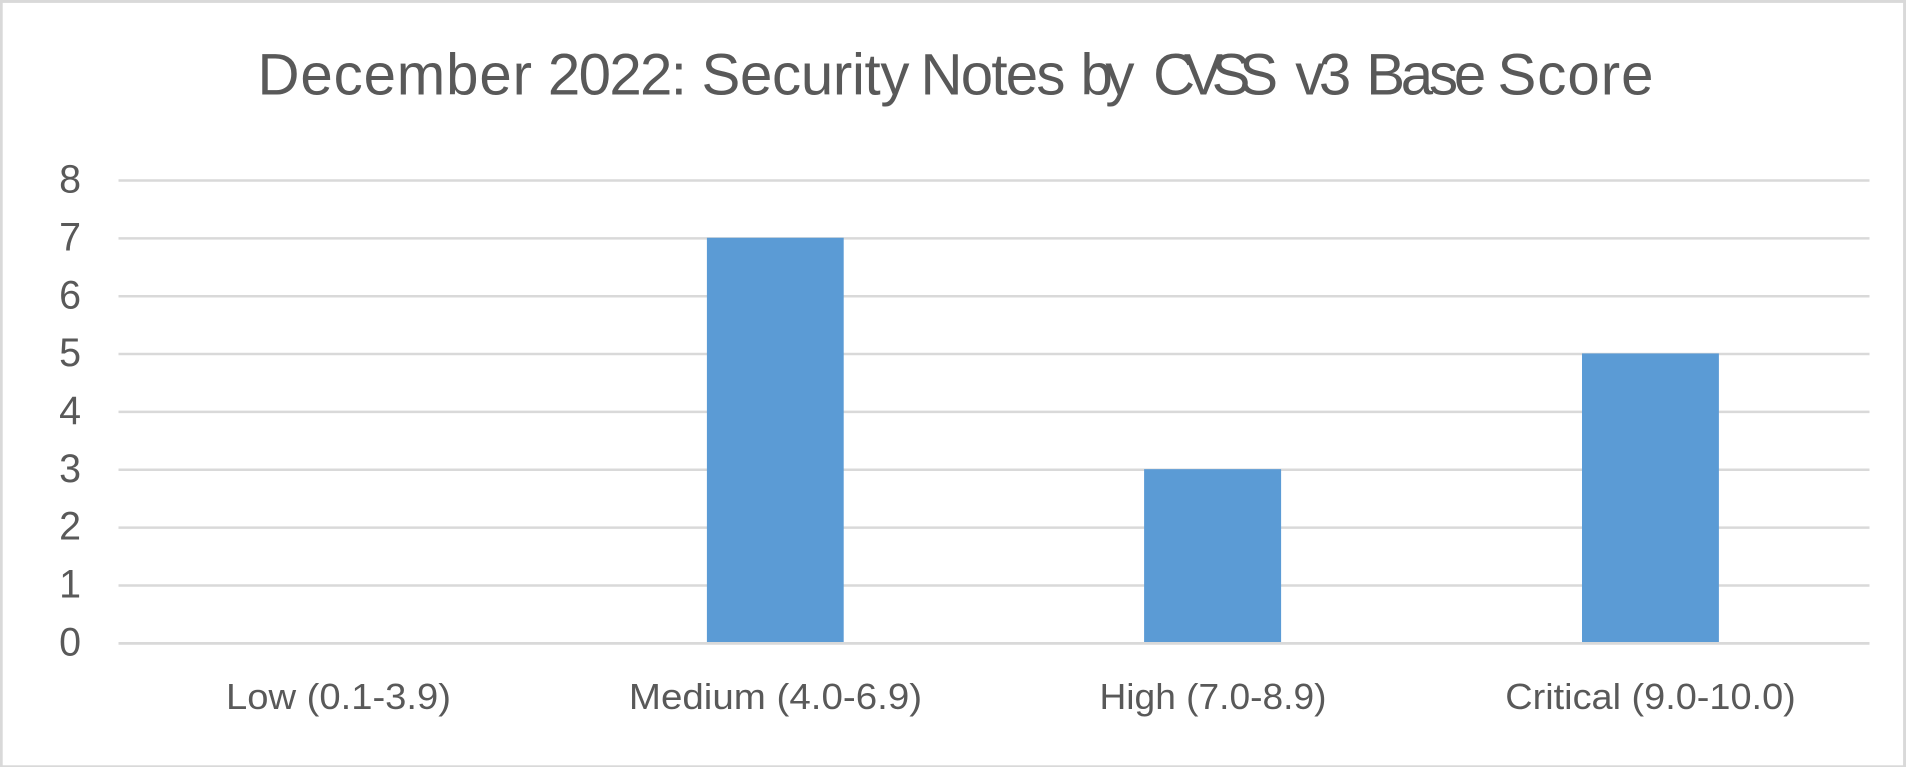 This screenshot has height=767, width=1906. What do you see at coordinates (1426, 75) in the screenshot?
I see `svg-text: Base` at bounding box center [1426, 75].